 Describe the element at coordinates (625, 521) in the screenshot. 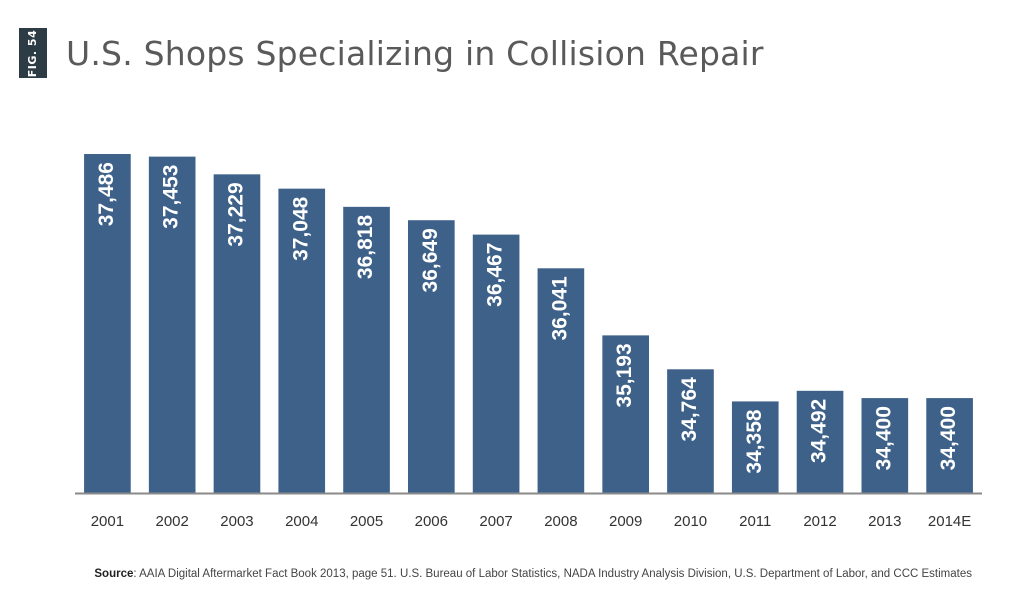

I see `x-tick-label: 2009` at that location.